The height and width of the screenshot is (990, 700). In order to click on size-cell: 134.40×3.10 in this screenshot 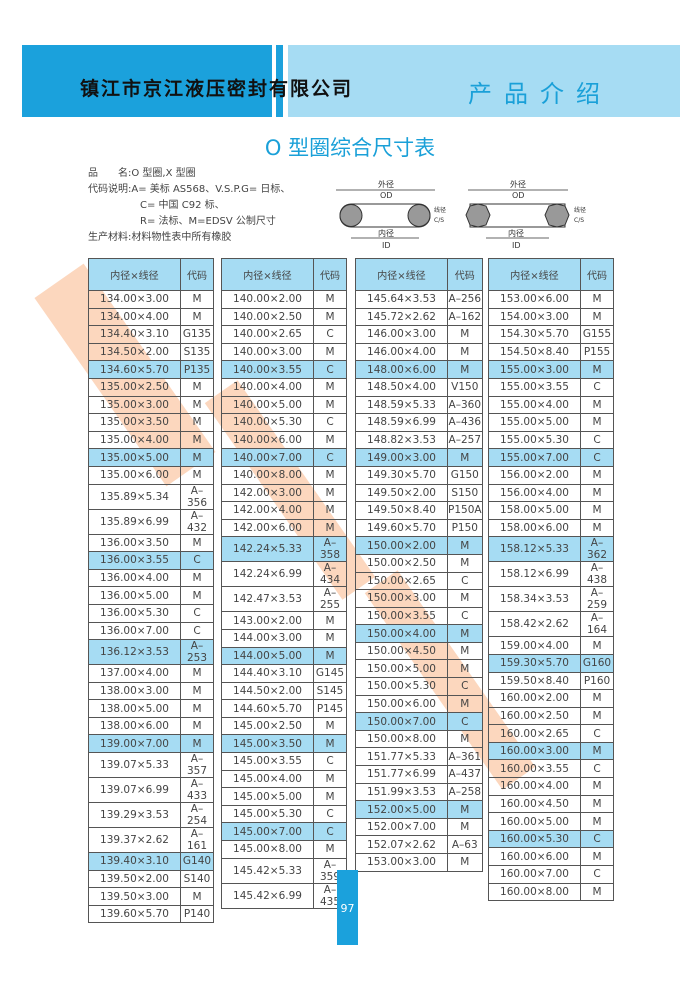, I will do `click(134, 334)`.